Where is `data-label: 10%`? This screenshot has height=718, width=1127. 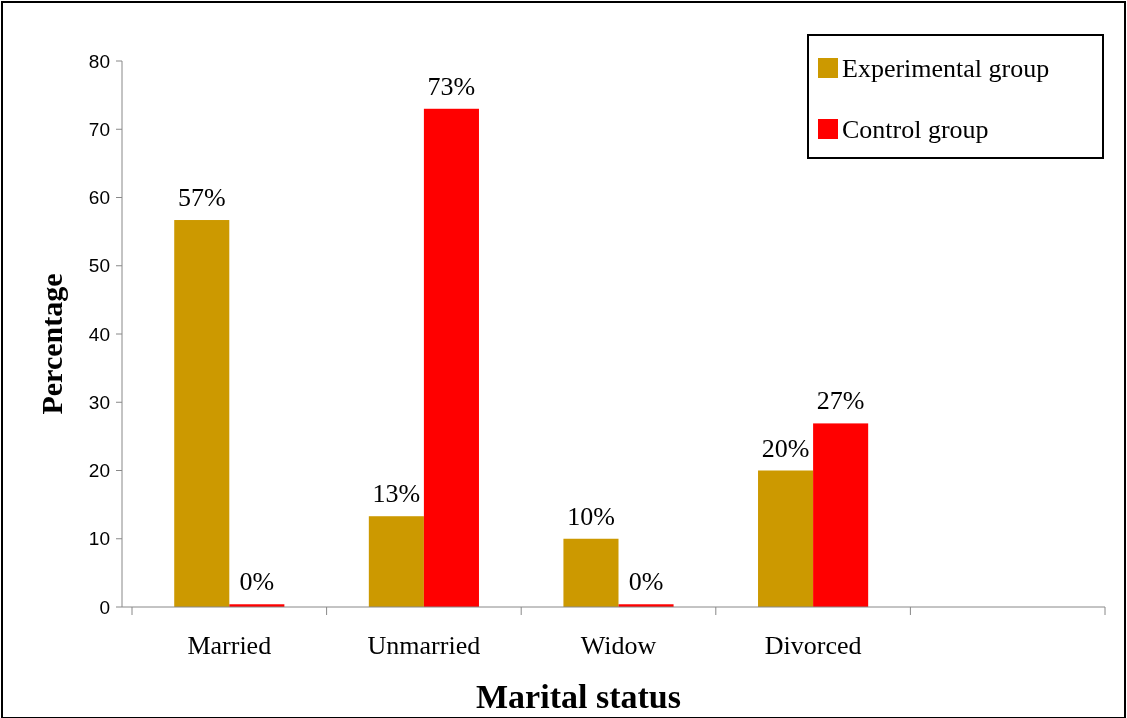 data-label: 10% is located at coordinates (591, 516).